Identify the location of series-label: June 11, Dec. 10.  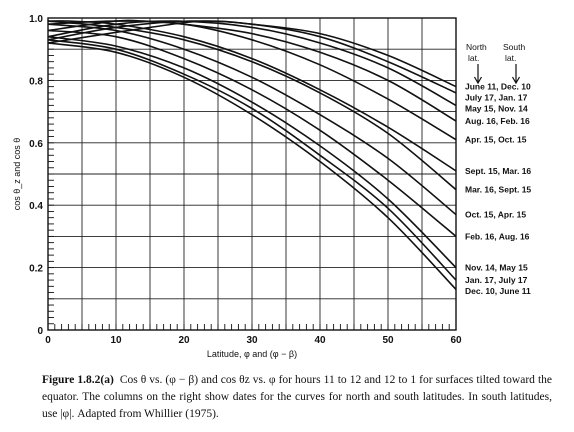
(498, 87).